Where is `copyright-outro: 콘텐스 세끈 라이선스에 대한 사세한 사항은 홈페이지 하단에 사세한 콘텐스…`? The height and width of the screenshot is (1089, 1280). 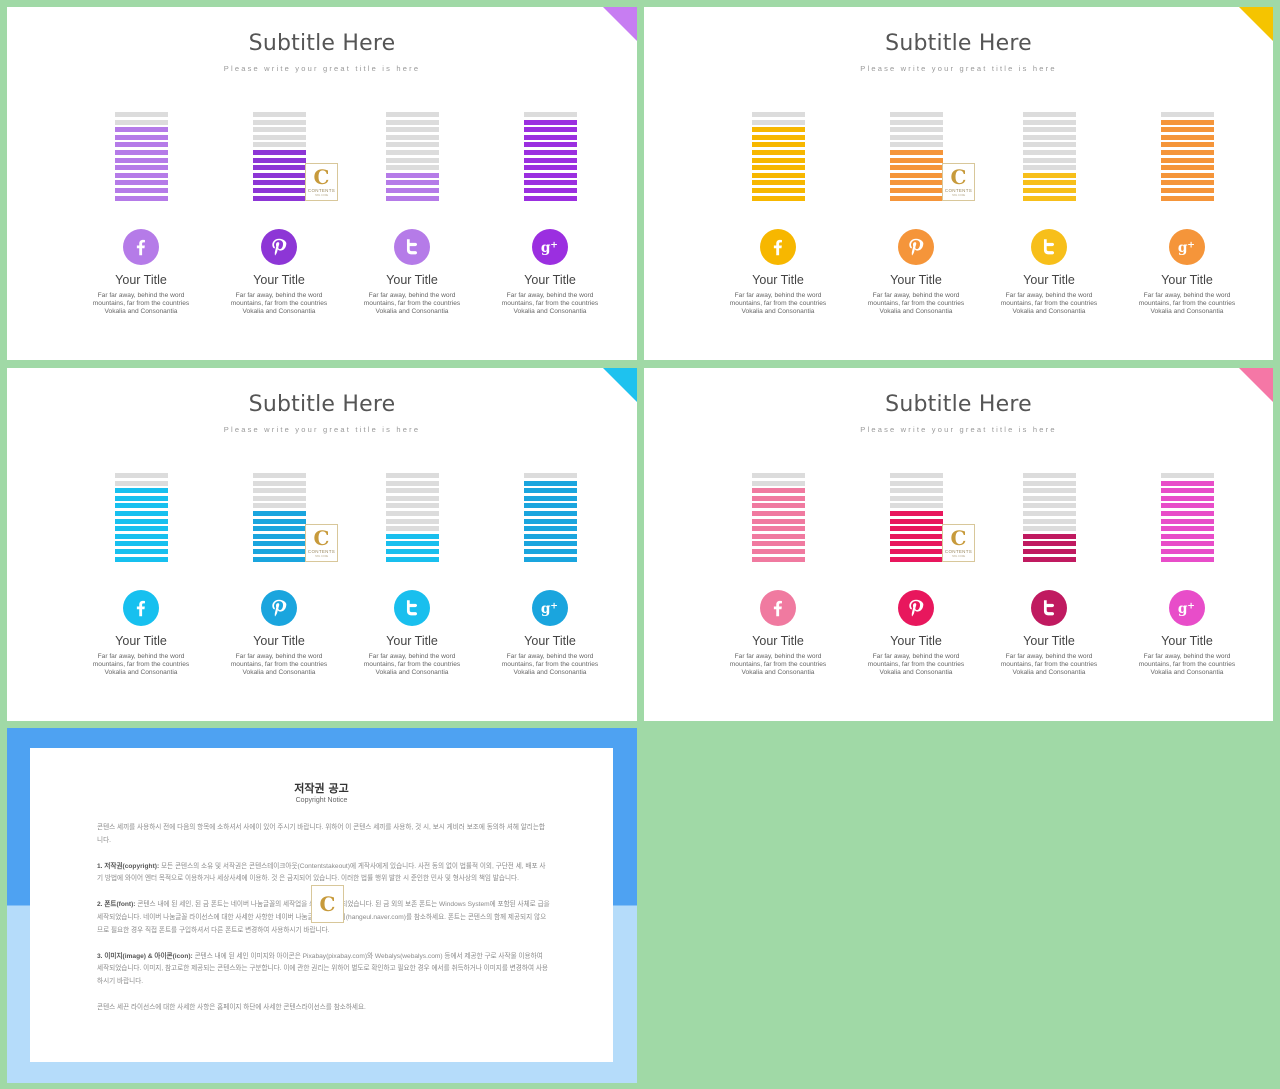
copyright-outro: 콘텐스 세끈 라이선스에 대한 사세한 사항은 홈페이지 하단에 사세한 콘텐스… is located at coordinates (231, 1007).